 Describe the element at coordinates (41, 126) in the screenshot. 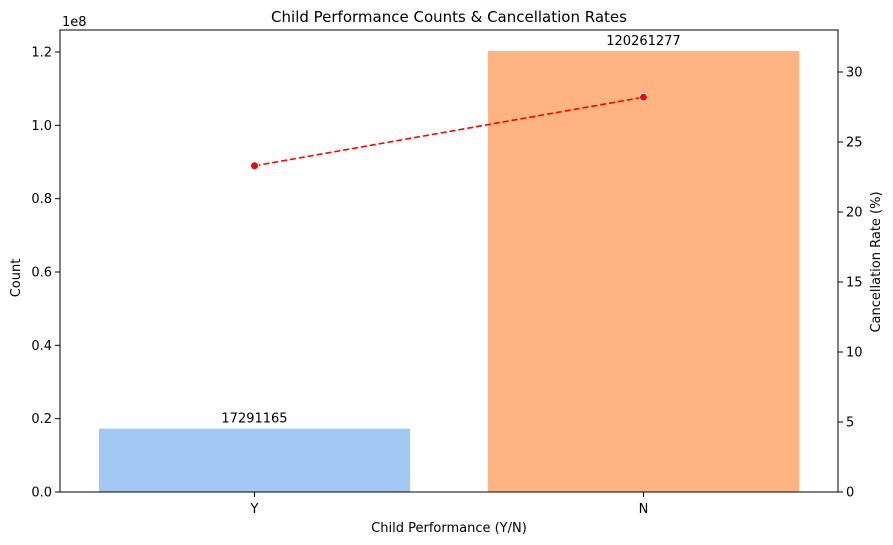

I see `y-tick-label: 1.0` at that location.